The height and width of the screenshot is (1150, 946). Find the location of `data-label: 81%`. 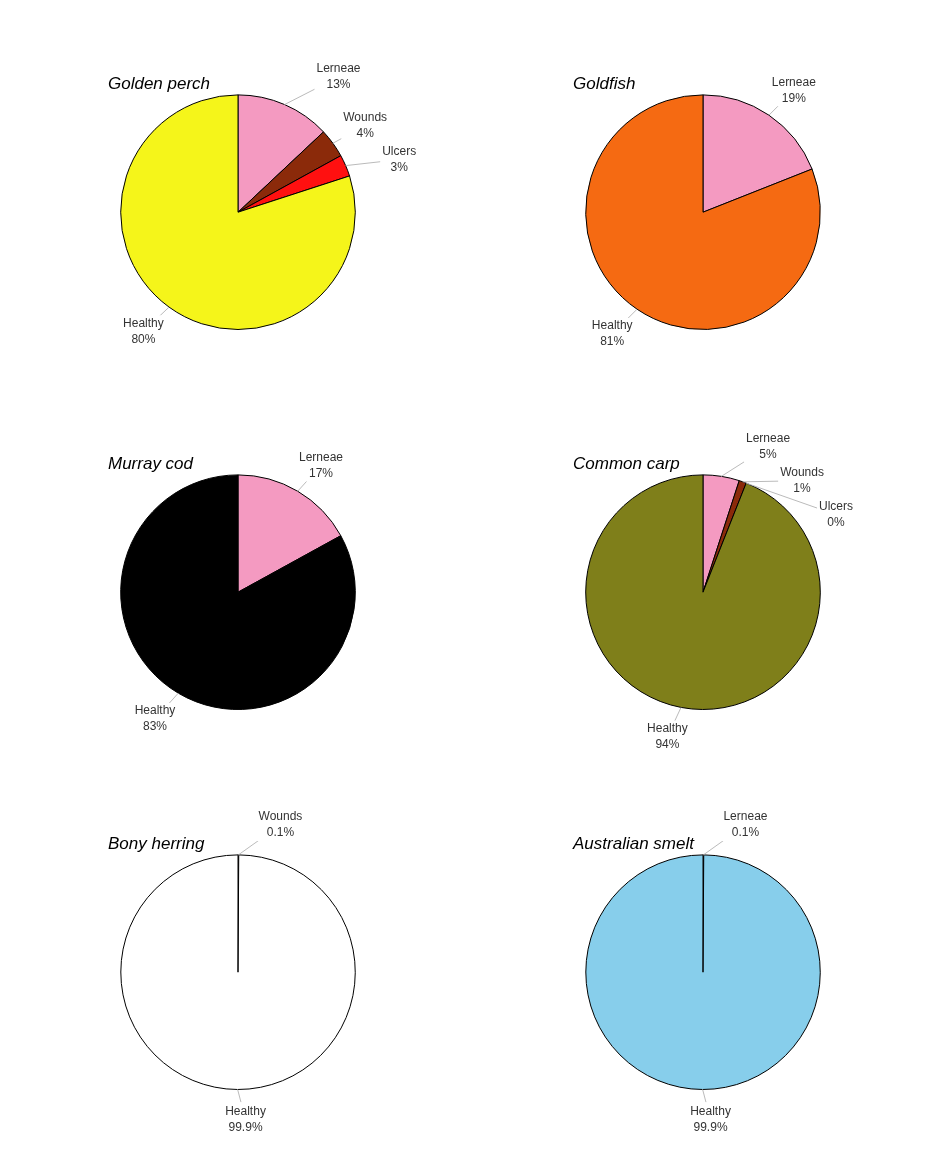

data-label: 81% is located at coordinates (612, 341).